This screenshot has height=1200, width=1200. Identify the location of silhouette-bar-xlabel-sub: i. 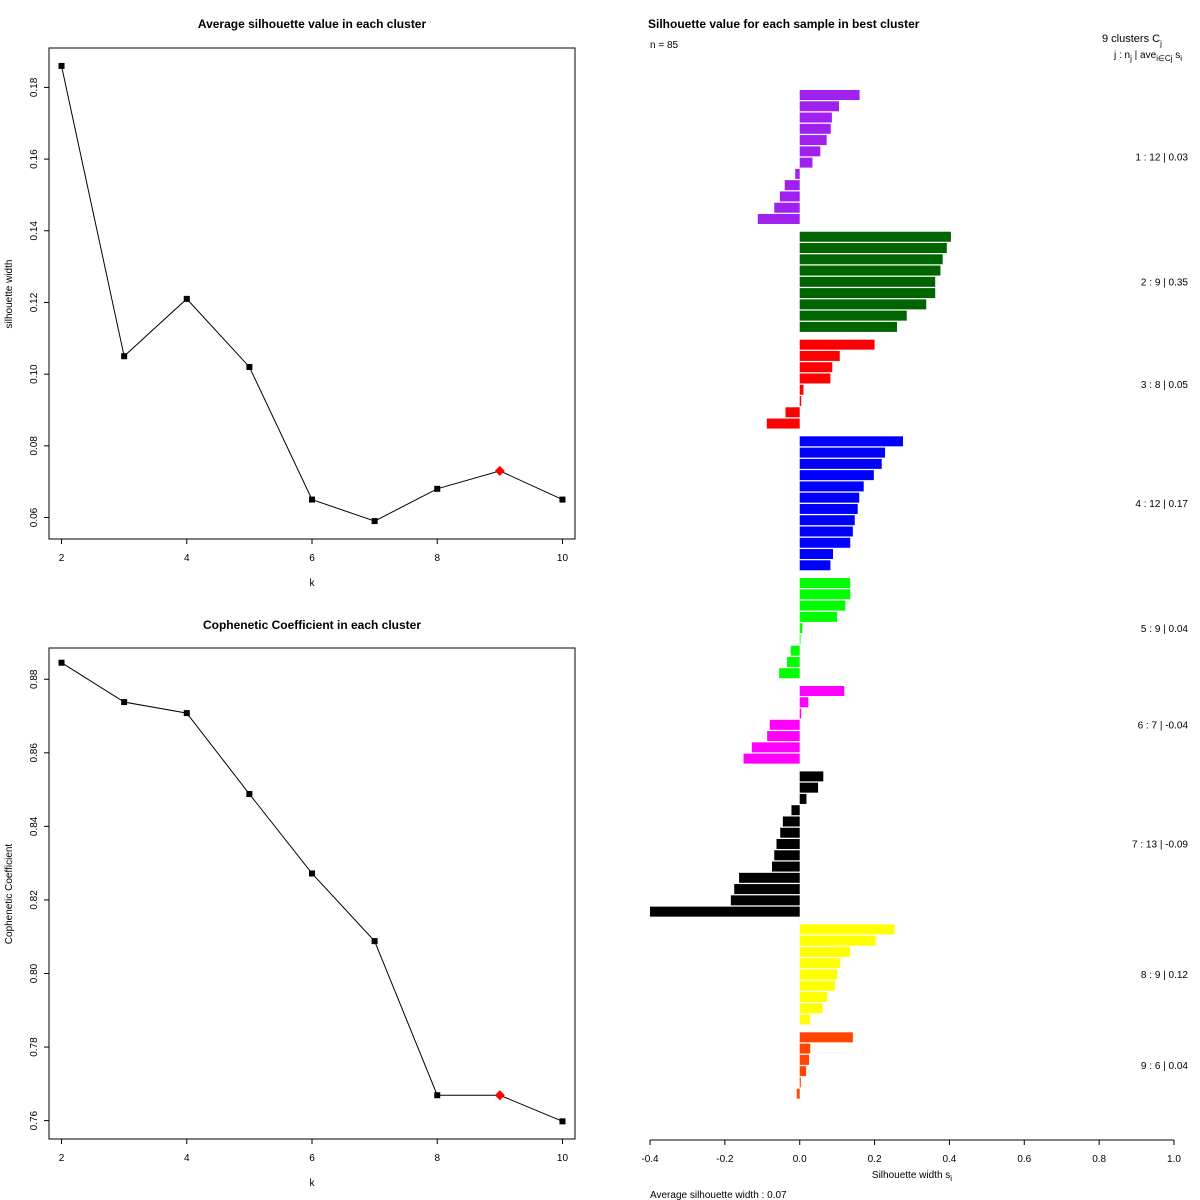
(951, 1178).